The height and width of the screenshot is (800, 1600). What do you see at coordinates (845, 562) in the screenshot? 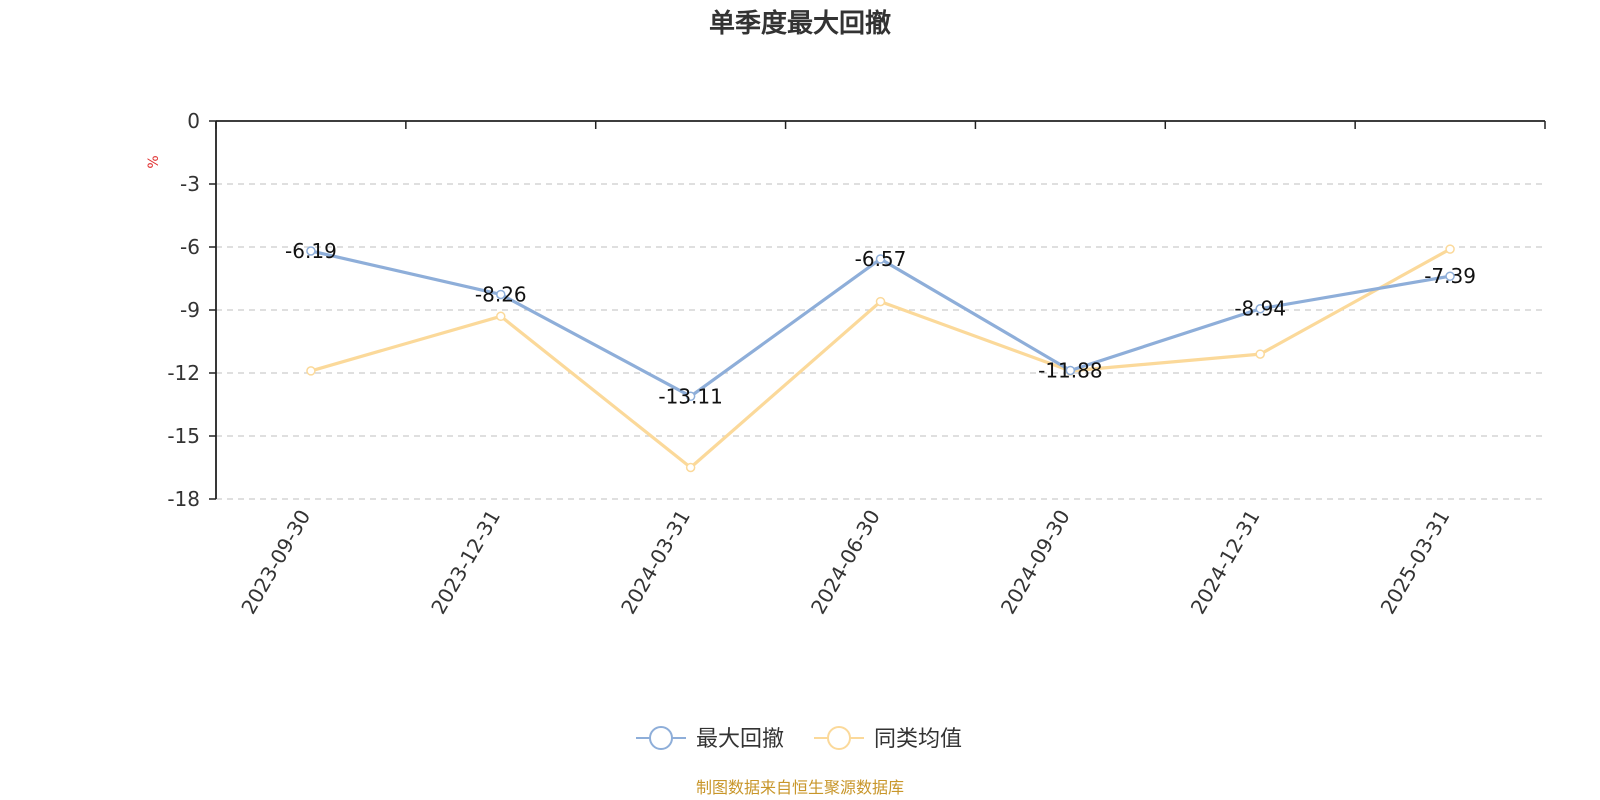
I see `x-tick-label: 2024-06-30` at bounding box center [845, 562].